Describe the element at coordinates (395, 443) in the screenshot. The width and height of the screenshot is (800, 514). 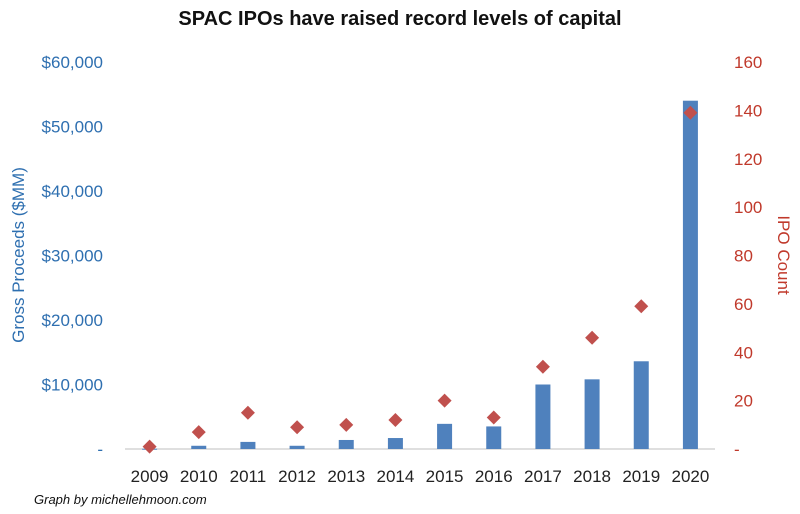
I see `bar-2014` at that location.